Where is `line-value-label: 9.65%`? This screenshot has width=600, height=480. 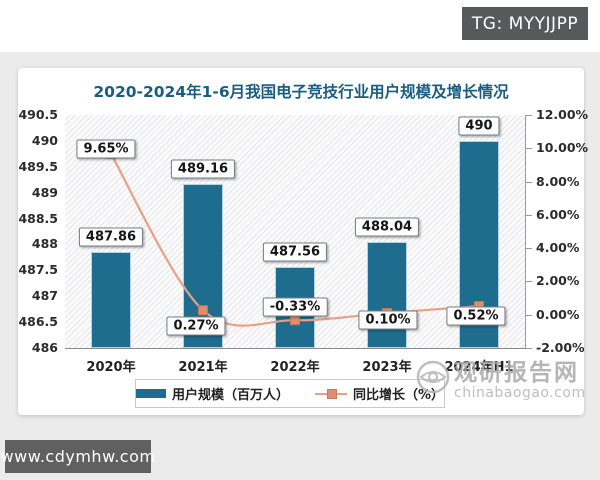
line-value-label: 9.65% is located at coordinates (106, 149).